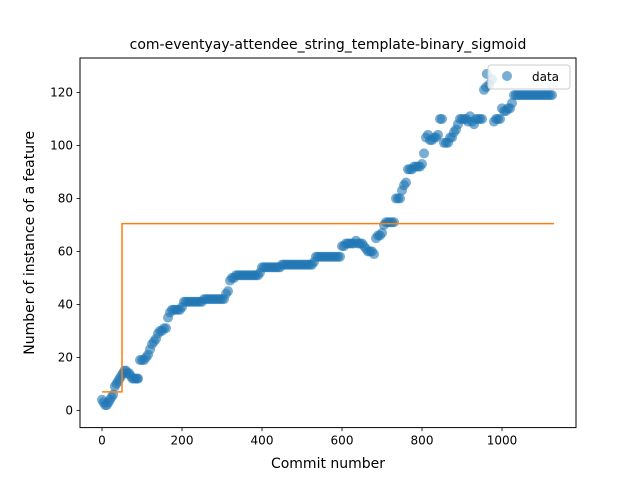 The image size is (640, 484). What do you see at coordinates (61, 146) in the screenshot?
I see `y-tick-label: 100` at bounding box center [61, 146].